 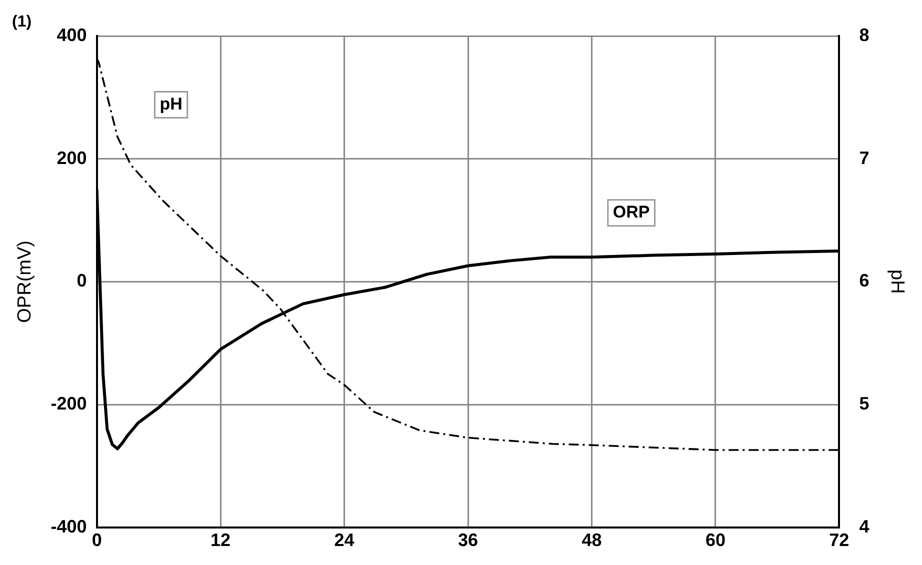 What do you see at coordinates (68, 526) in the screenshot?
I see `y-tick-label: -400` at bounding box center [68, 526].